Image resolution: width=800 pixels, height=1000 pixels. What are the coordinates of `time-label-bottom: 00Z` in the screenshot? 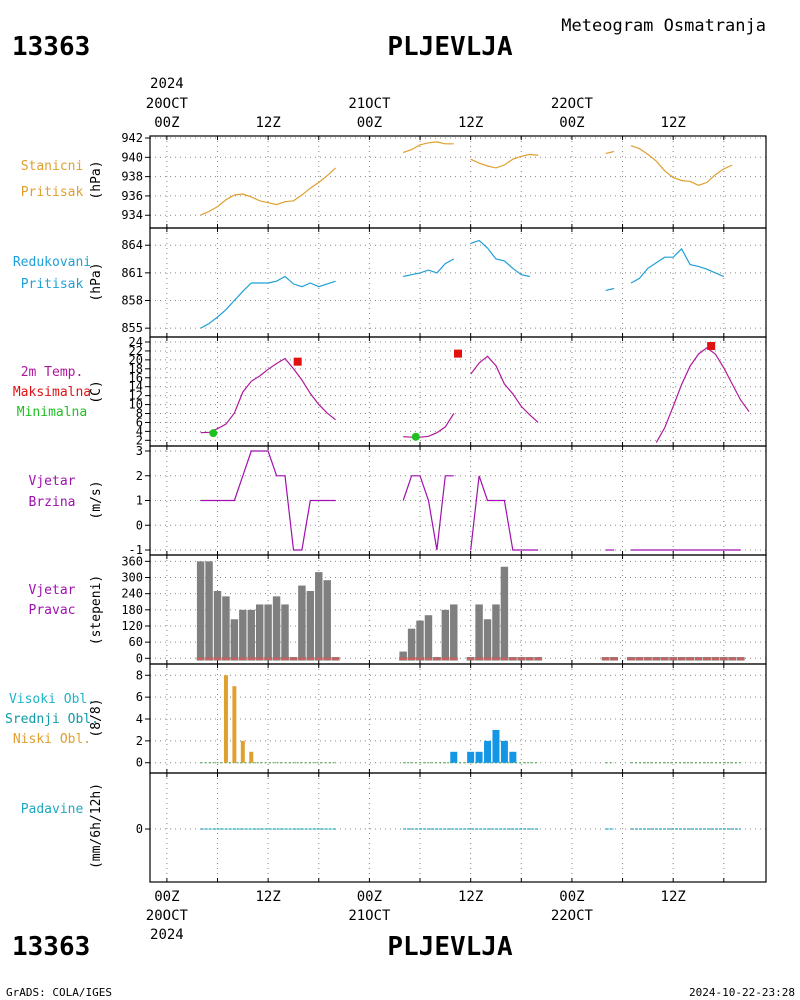 It's located at (166, 897).